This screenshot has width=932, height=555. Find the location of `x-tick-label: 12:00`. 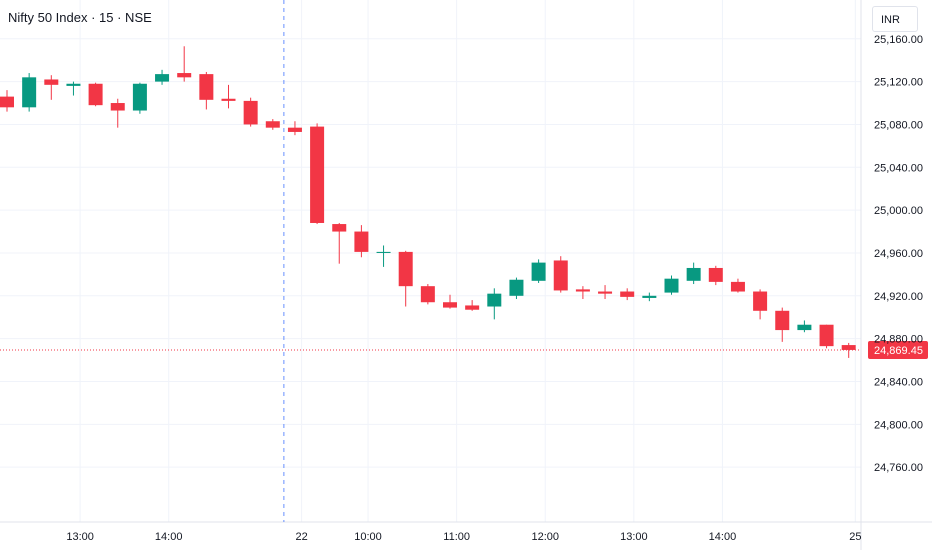

x-tick-label: 12:00 is located at coordinates (545, 537).